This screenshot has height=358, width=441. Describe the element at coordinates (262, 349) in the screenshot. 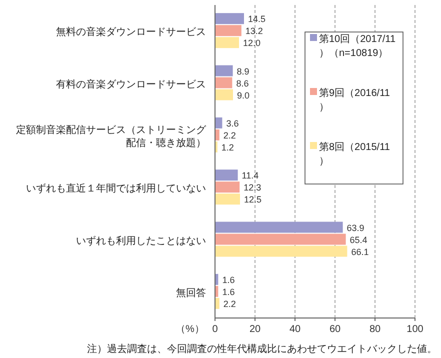

I see `text: 注）過去調査は、今回調査の性年代構成比にあわせてウエイトバックした値。` at that location.